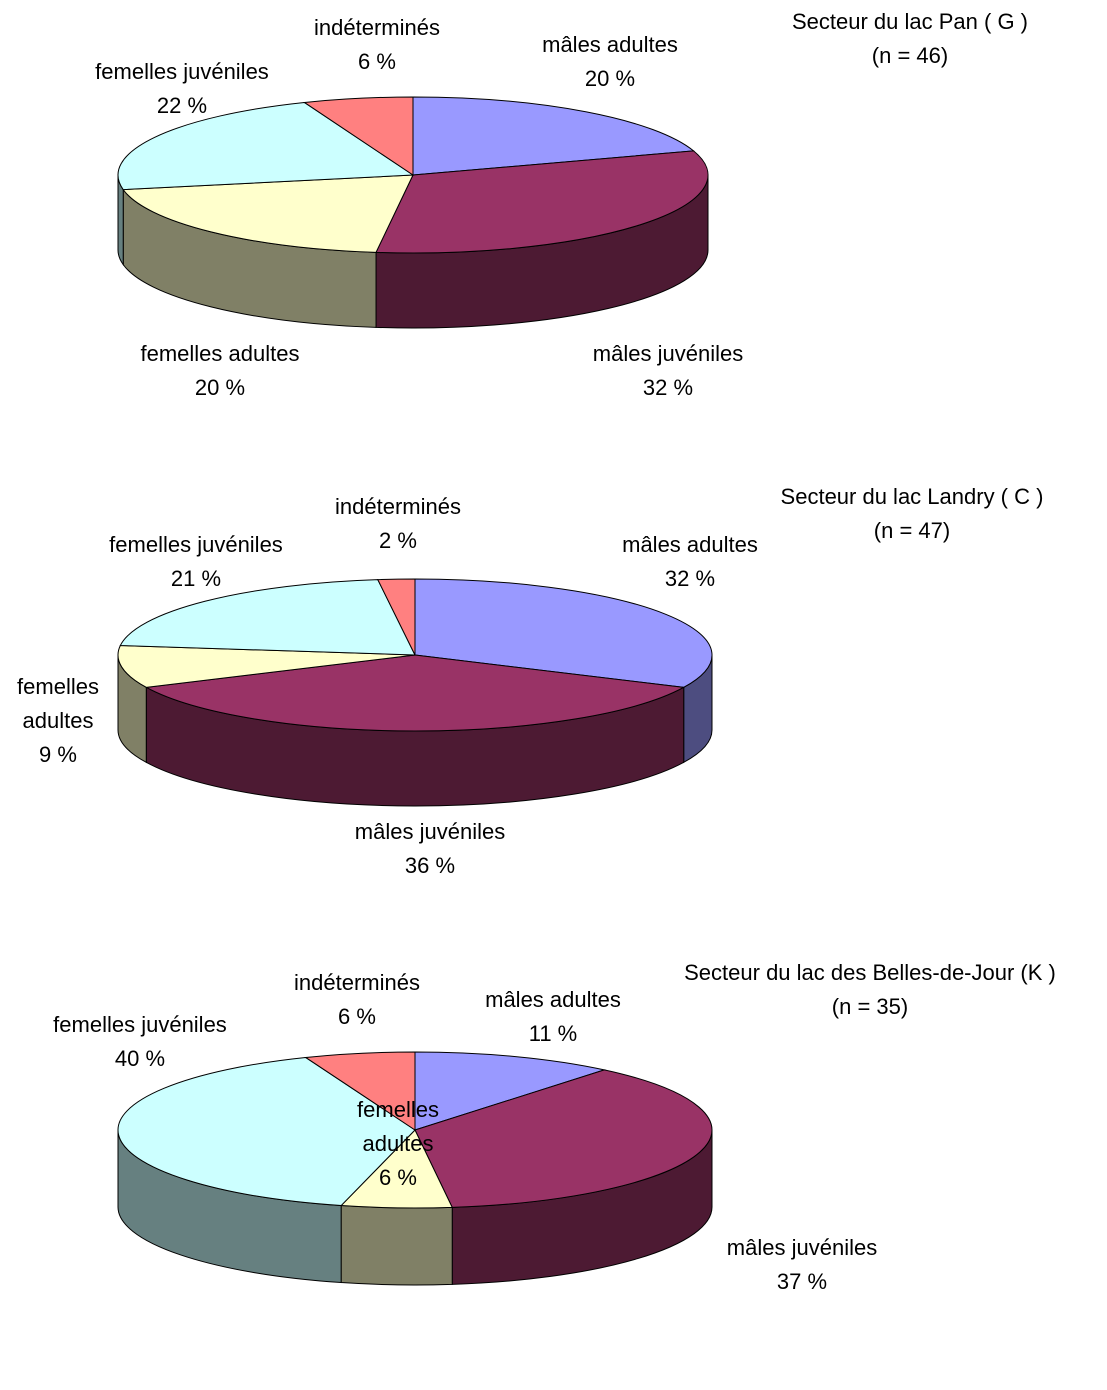 This screenshot has width=1107, height=1390. What do you see at coordinates (802, 1265) in the screenshot?
I see `data-label: mâles juvéniles 37 %` at bounding box center [802, 1265].